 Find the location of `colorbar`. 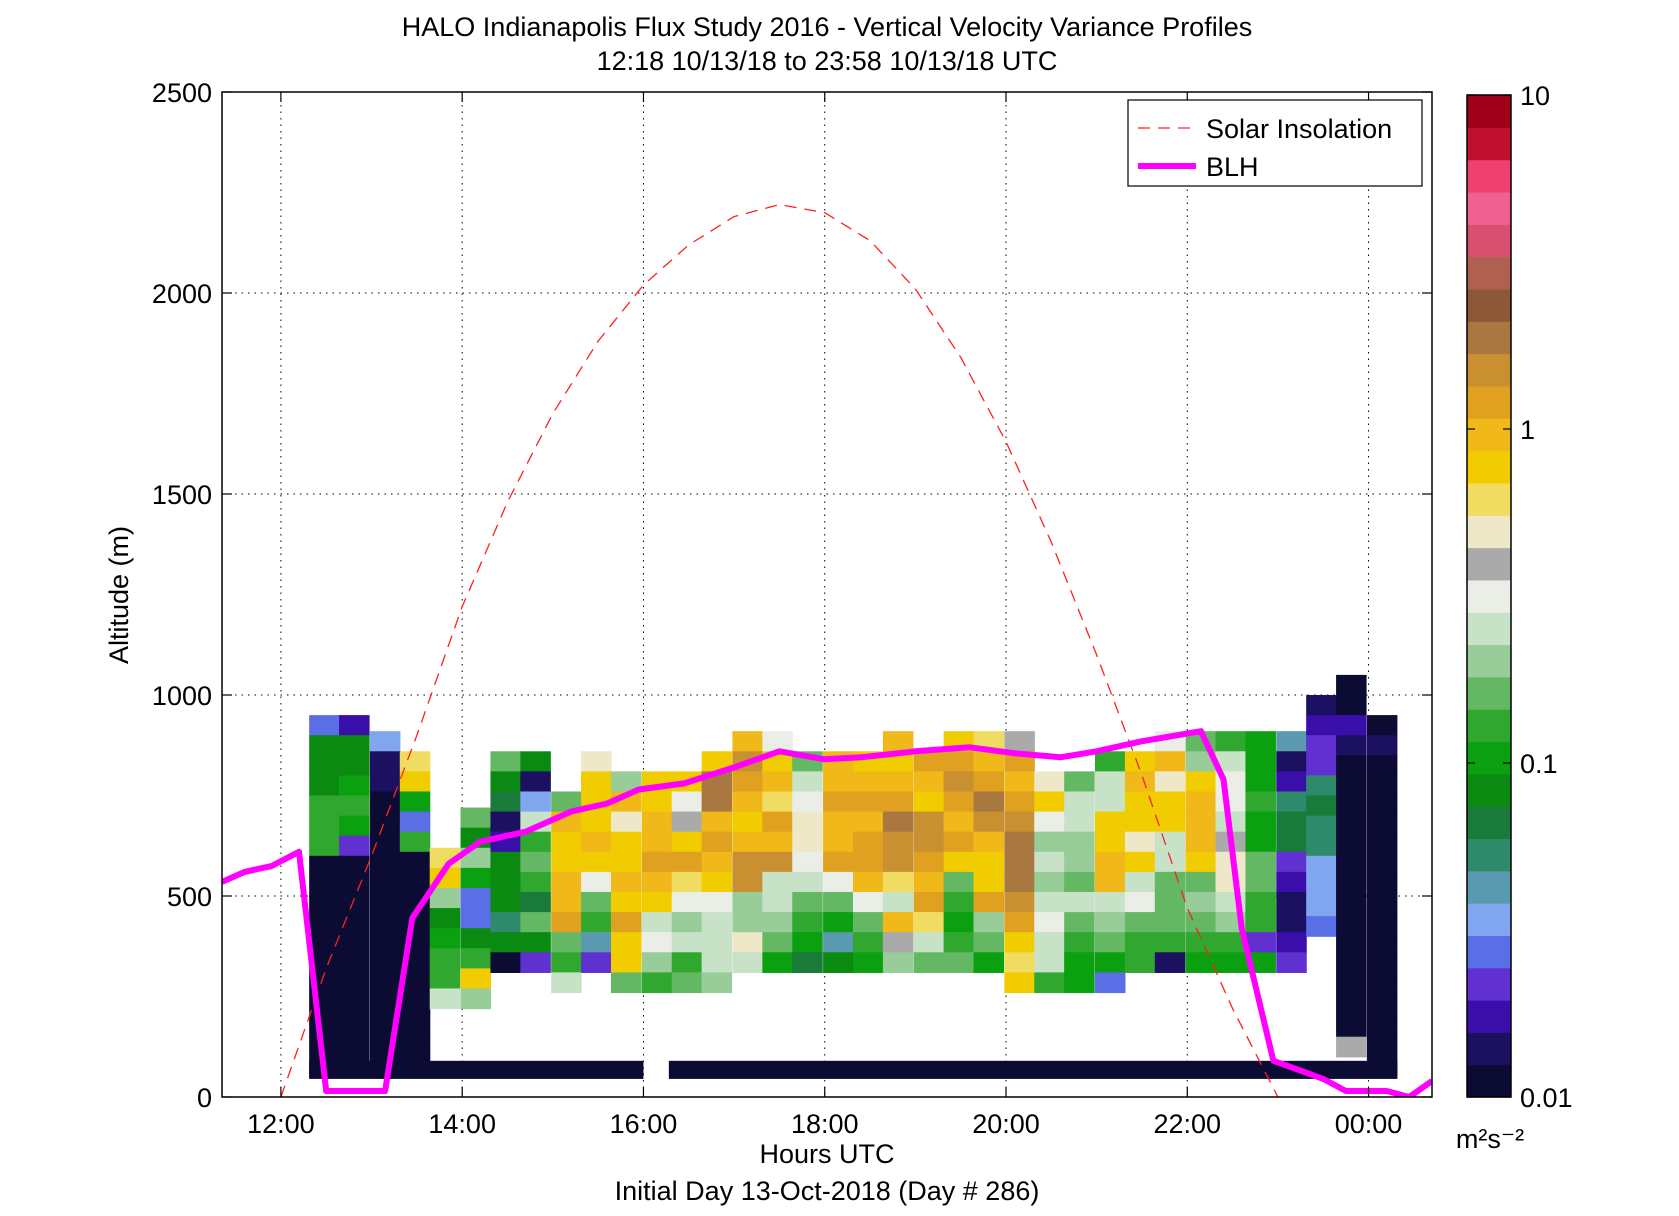

colorbar is located at coordinates (1489, 596).